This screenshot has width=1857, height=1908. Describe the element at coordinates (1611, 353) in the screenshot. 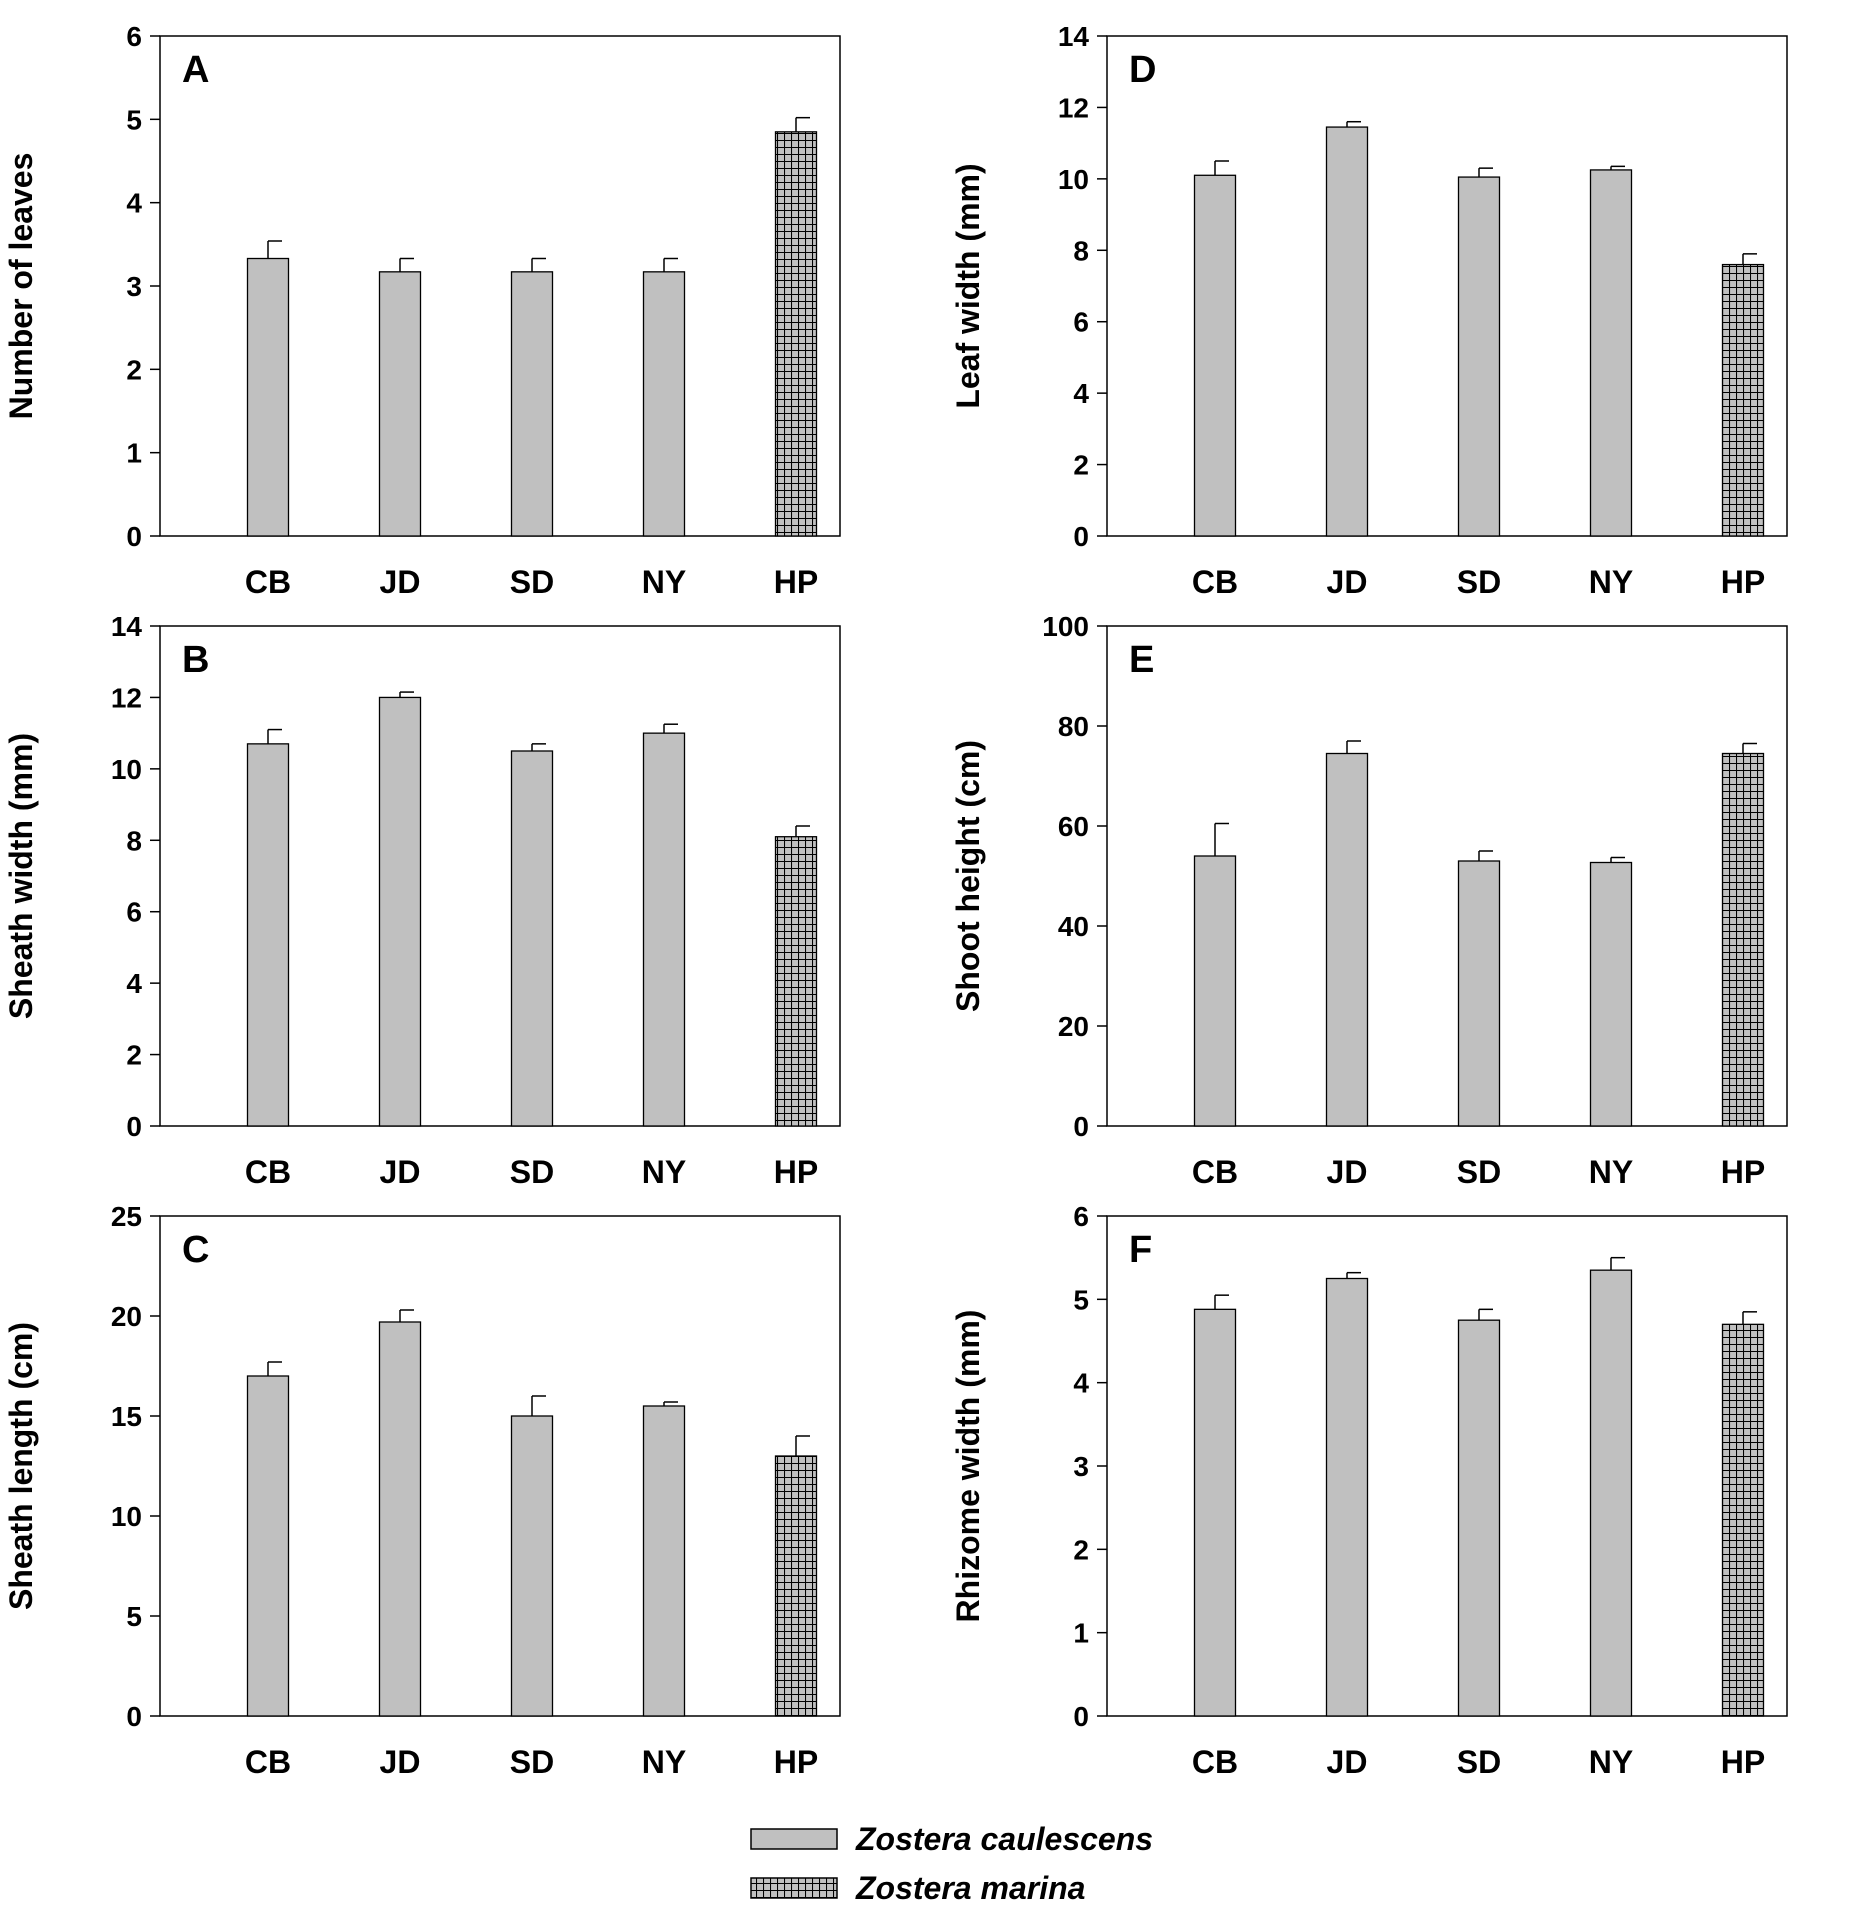

I see `bar-d-ny` at that location.